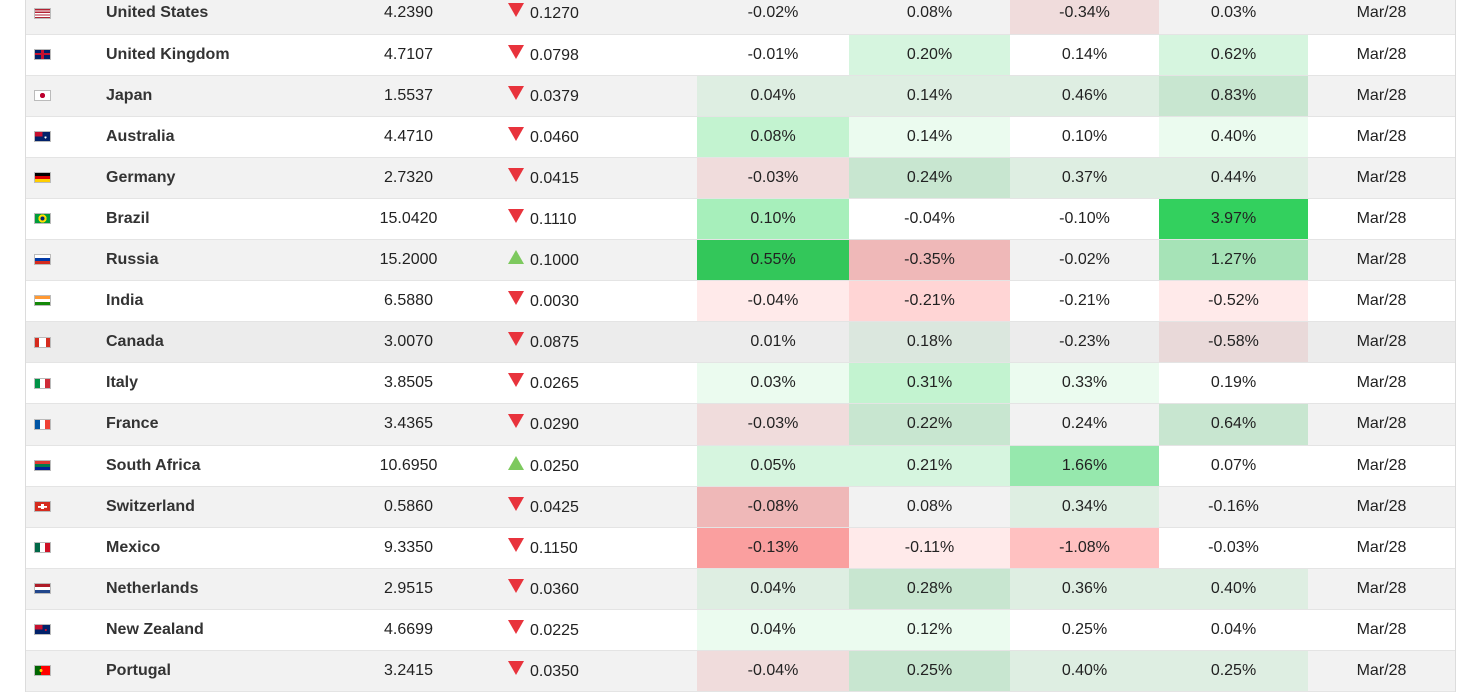 This screenshot has height=692, width=1460. What do you see at coordinates (408, 55) in the screenshot?
I see `yield-value: 4.7107` at bounding box center [408, 55].